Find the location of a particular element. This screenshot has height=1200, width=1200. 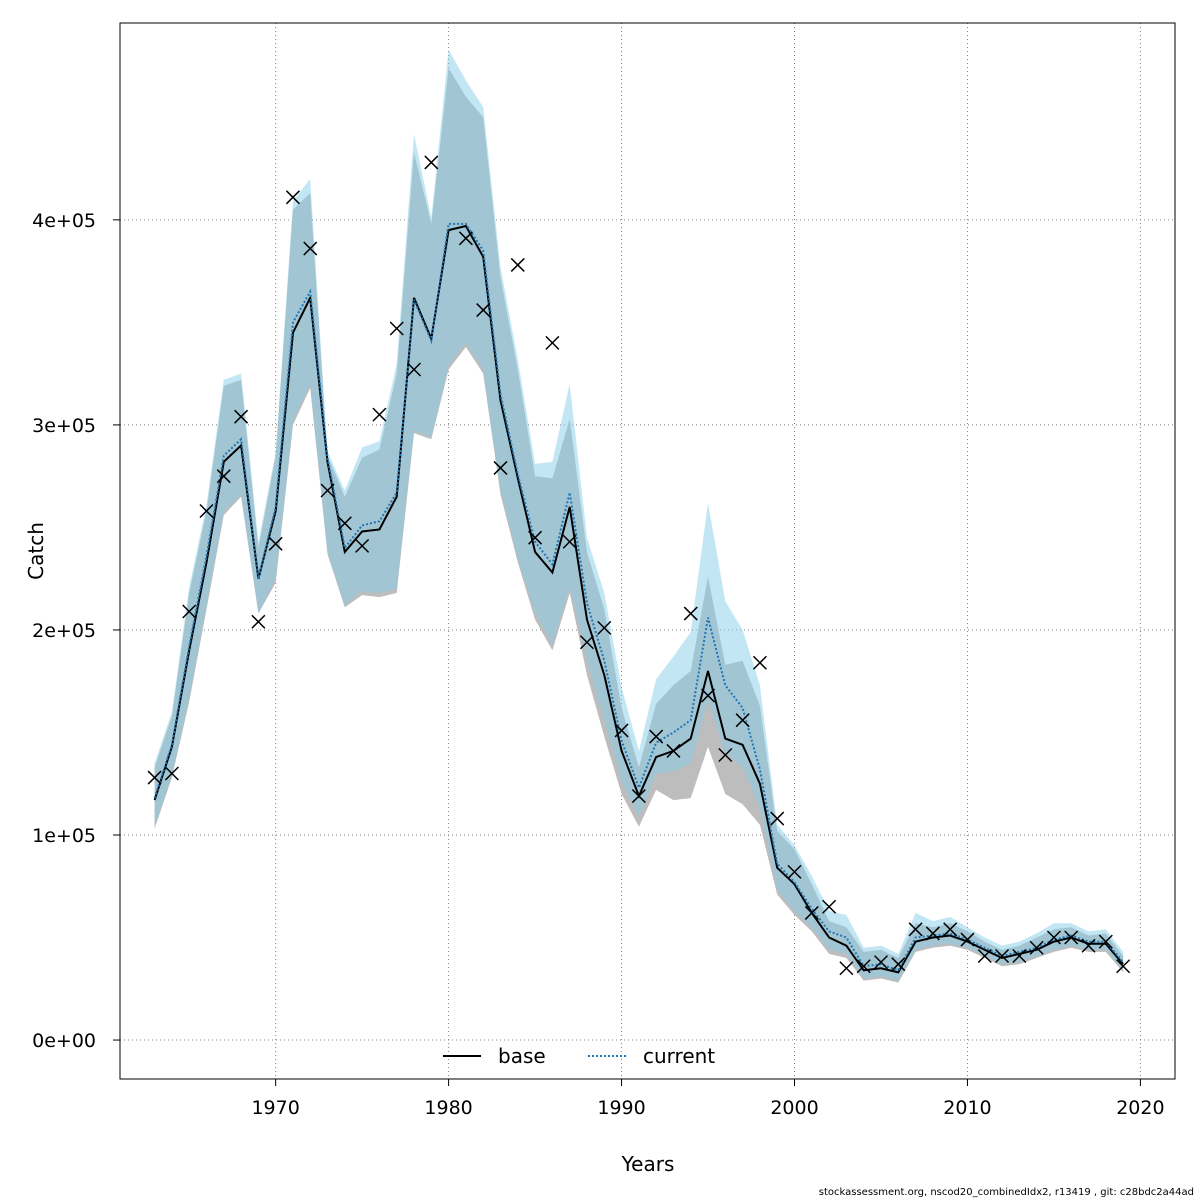

legend: base current is located at coordinates (579, 1056).